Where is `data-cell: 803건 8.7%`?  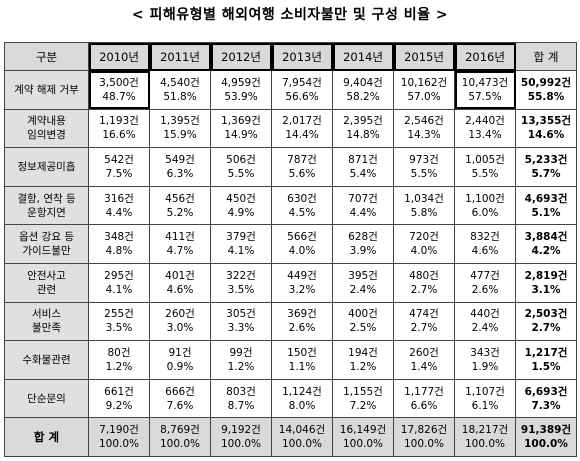 data-cell: 803건 8.7% is located at coordinates (241, 398).